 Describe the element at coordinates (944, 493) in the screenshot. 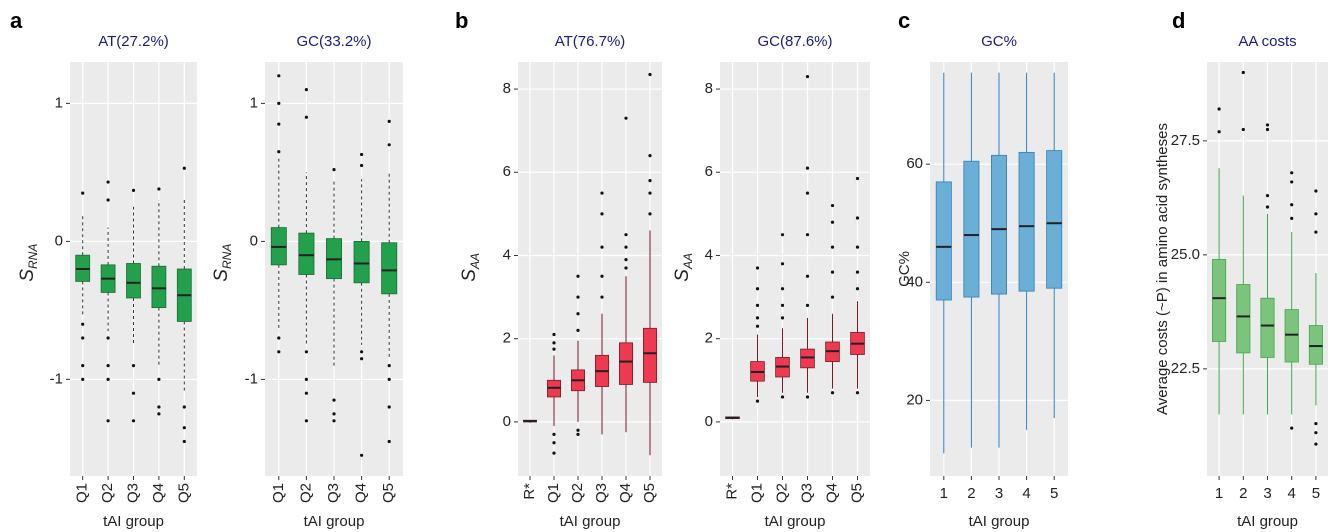

I see `x-tick-label: 1` at that location.